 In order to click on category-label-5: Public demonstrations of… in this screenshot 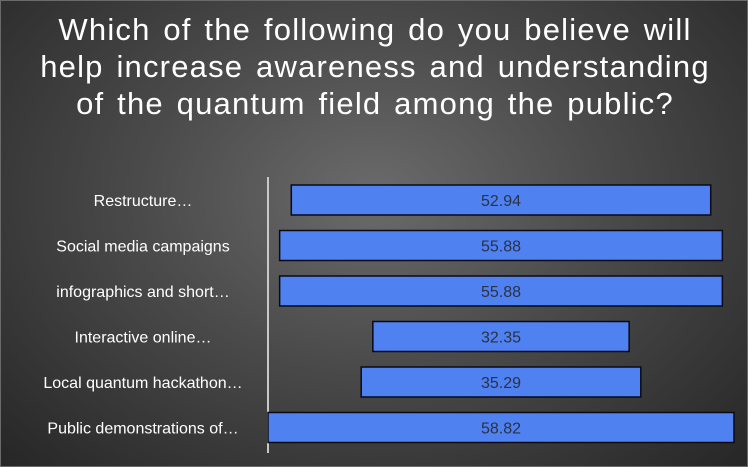, I will do `click(142, 429)`.